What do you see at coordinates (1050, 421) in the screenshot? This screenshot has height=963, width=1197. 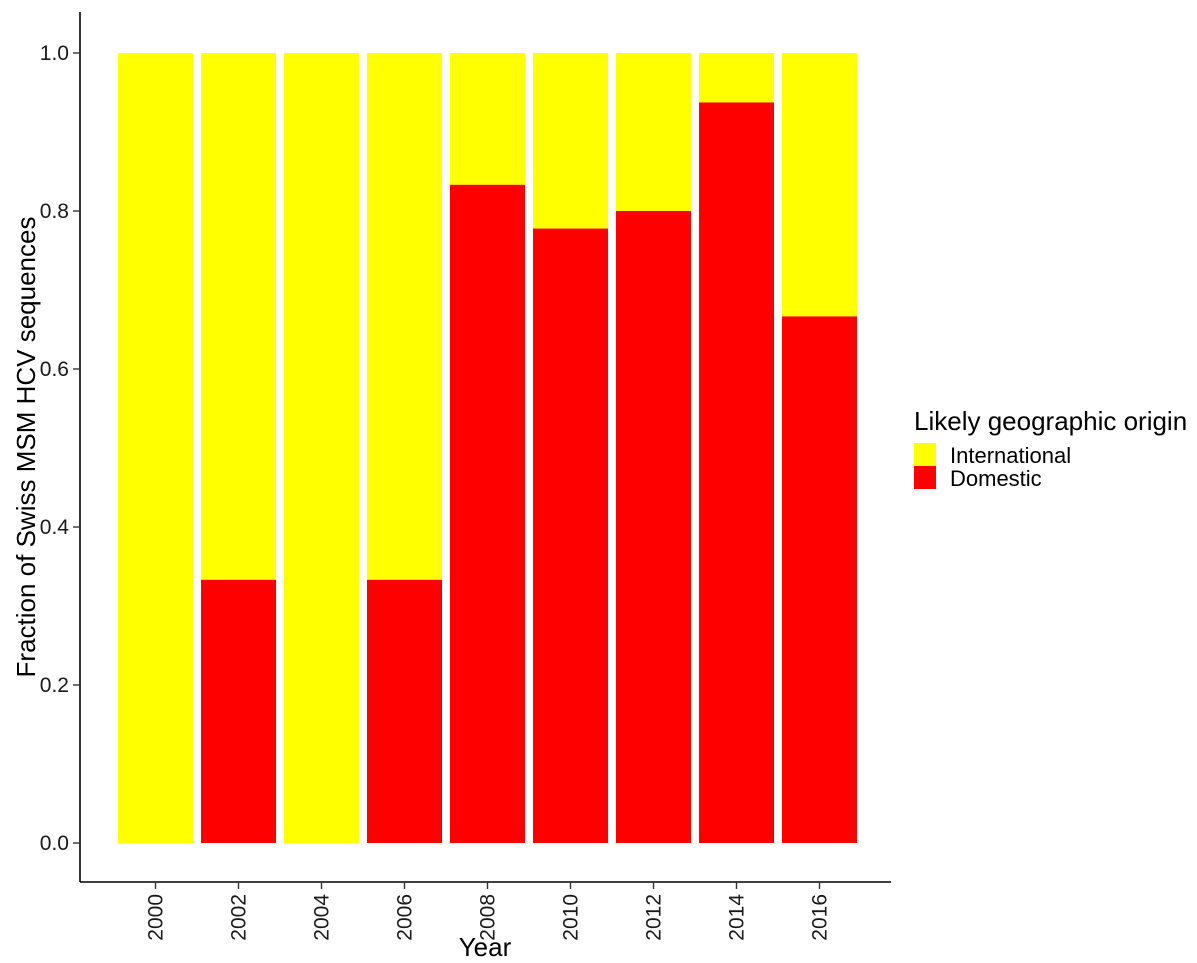 I see `legend-title: Likely geographic origin` at bounding box center [1050, 421].